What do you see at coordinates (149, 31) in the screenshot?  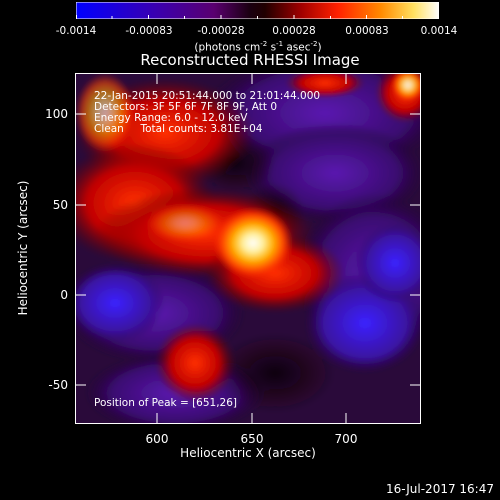 I see `colorbar-tick-label-2: -0.00083` at bounding box center [149, 31].